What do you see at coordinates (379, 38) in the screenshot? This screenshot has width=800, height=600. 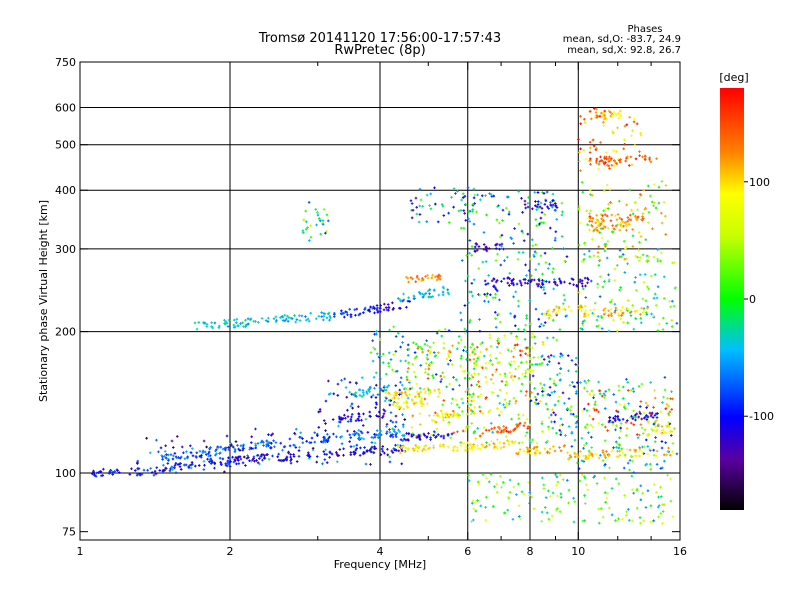 I see `chart-title-line1: Tromsø 20141120 17:56:00-17:57:43` at bounding box center [379, 38].